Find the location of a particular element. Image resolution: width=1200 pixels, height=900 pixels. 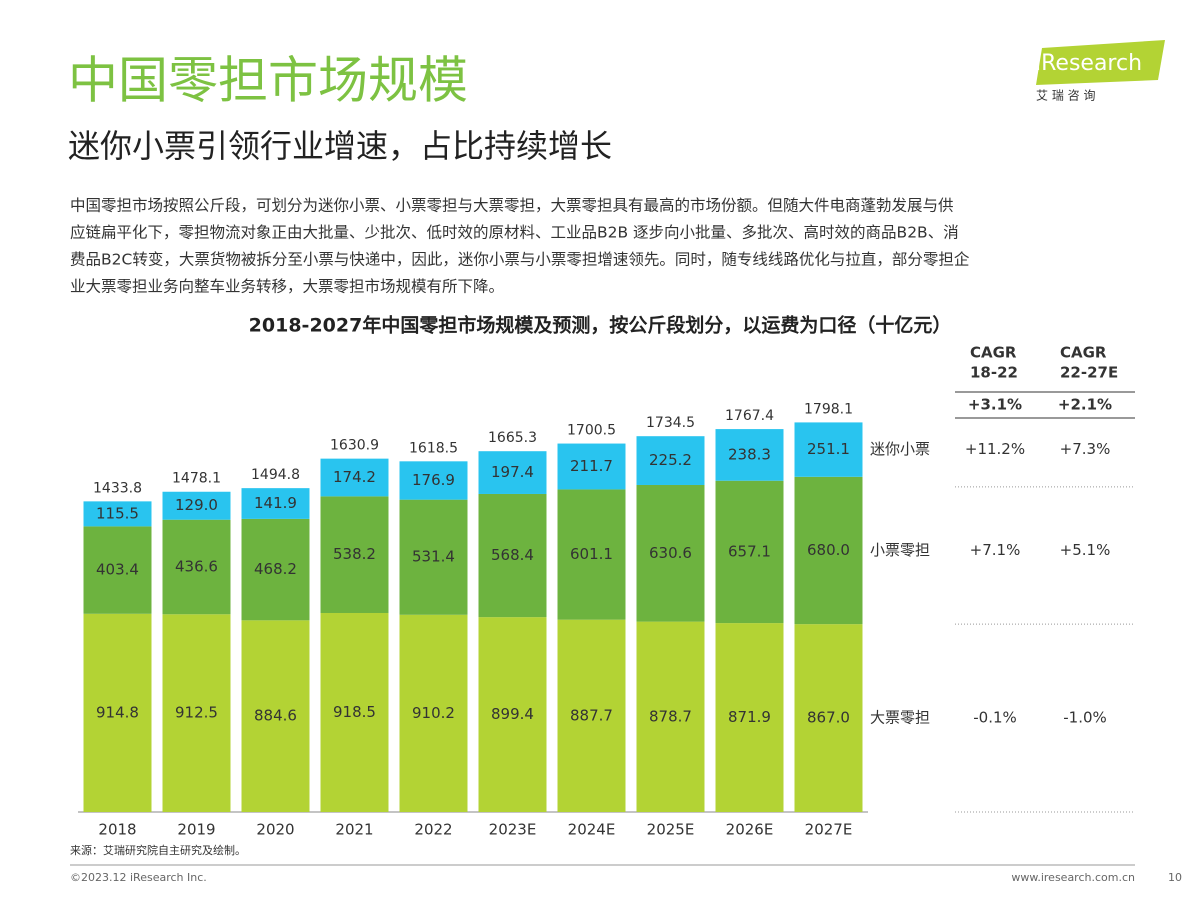

legend-label: 小票零担 is located at coordinates (900, 550).